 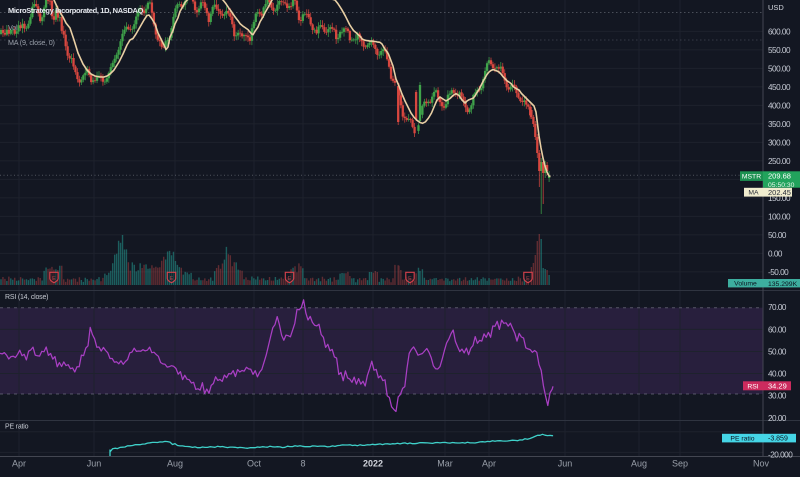 I want to click on svg-text: Sep, so click(x=680, y=464).